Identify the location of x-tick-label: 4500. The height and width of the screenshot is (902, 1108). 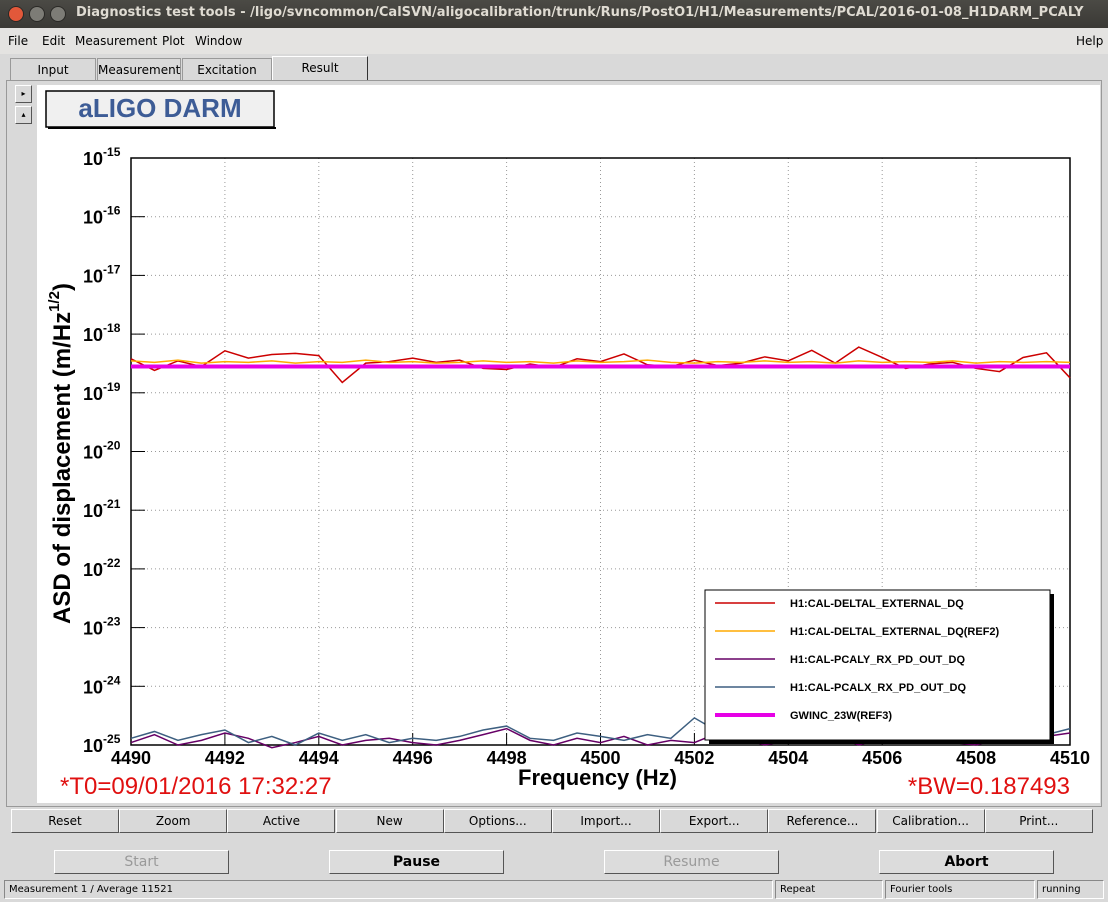
(600, 758).